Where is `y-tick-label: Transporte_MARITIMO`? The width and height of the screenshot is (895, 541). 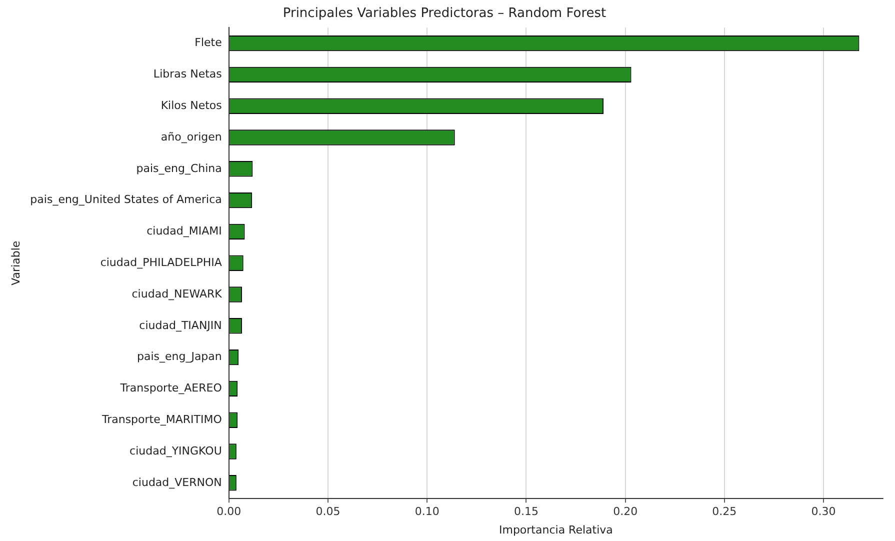
y-tick-label: Transporte_MARITIMO is located at coordinates (161, 419).